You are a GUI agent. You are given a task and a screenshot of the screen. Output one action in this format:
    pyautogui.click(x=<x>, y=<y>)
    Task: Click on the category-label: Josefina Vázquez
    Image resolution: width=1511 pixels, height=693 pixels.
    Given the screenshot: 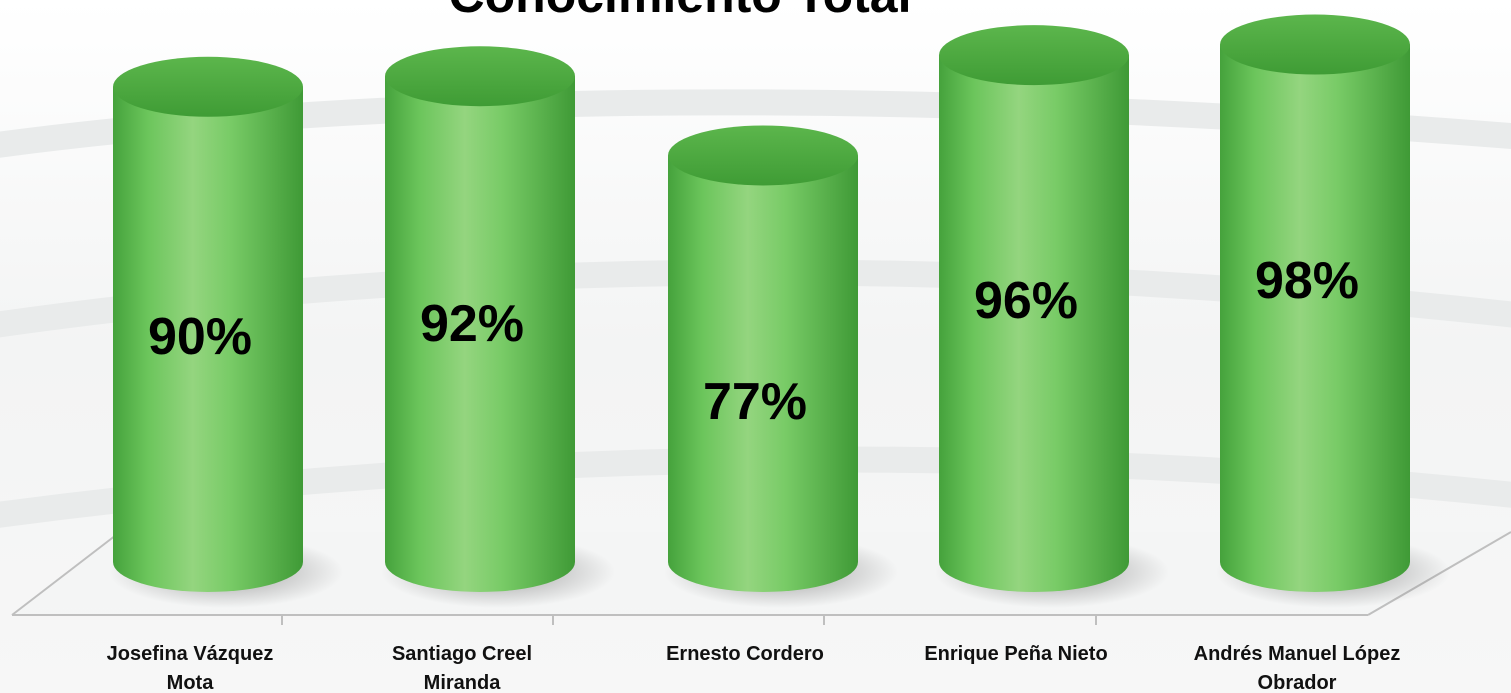 What is the action you would take?
    pyautogui.click(x=190, y=654)
    